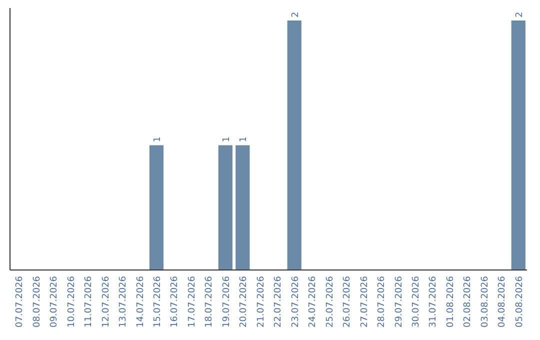  Describe the element at coordinates (347, 302) in the screenshot. I see `x-tick-label: 26.07.2026` at that location.